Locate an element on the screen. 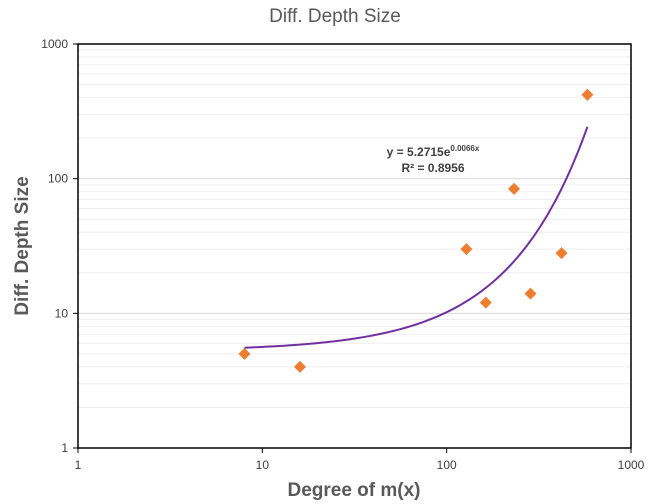 The height and width of the screenshot is (504, 670). y-tick-label: 100 is located at coordinates (58, 179).